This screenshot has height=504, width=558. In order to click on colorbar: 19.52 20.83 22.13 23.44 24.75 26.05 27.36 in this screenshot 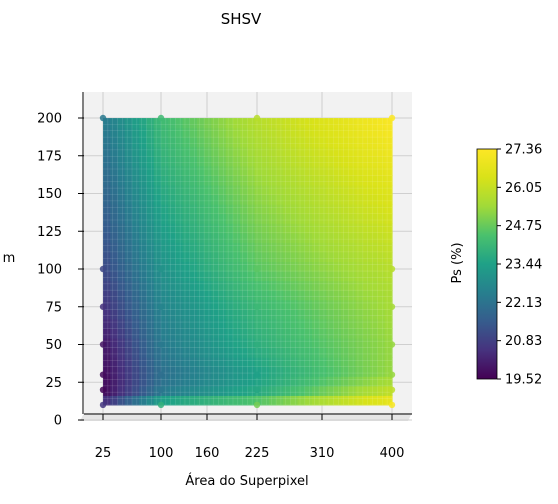, I will do `click(509, 265)`.